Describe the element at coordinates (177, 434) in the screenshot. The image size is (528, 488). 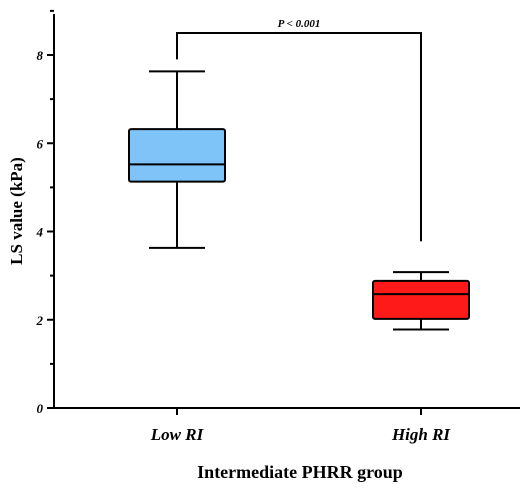
I see `x-category-label: Low RI` at that location.